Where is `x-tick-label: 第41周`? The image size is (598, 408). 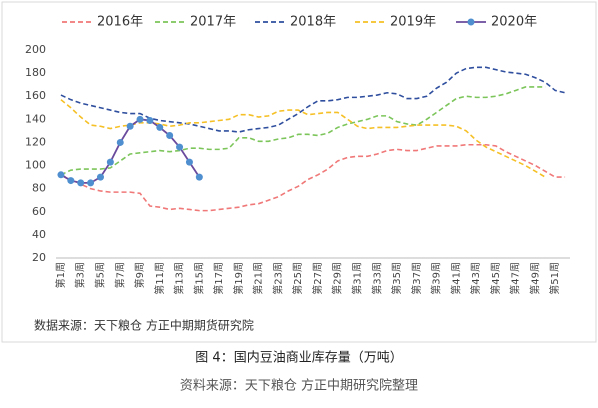
x-tick-label: 第41周 is located at coordinates (455, 278).